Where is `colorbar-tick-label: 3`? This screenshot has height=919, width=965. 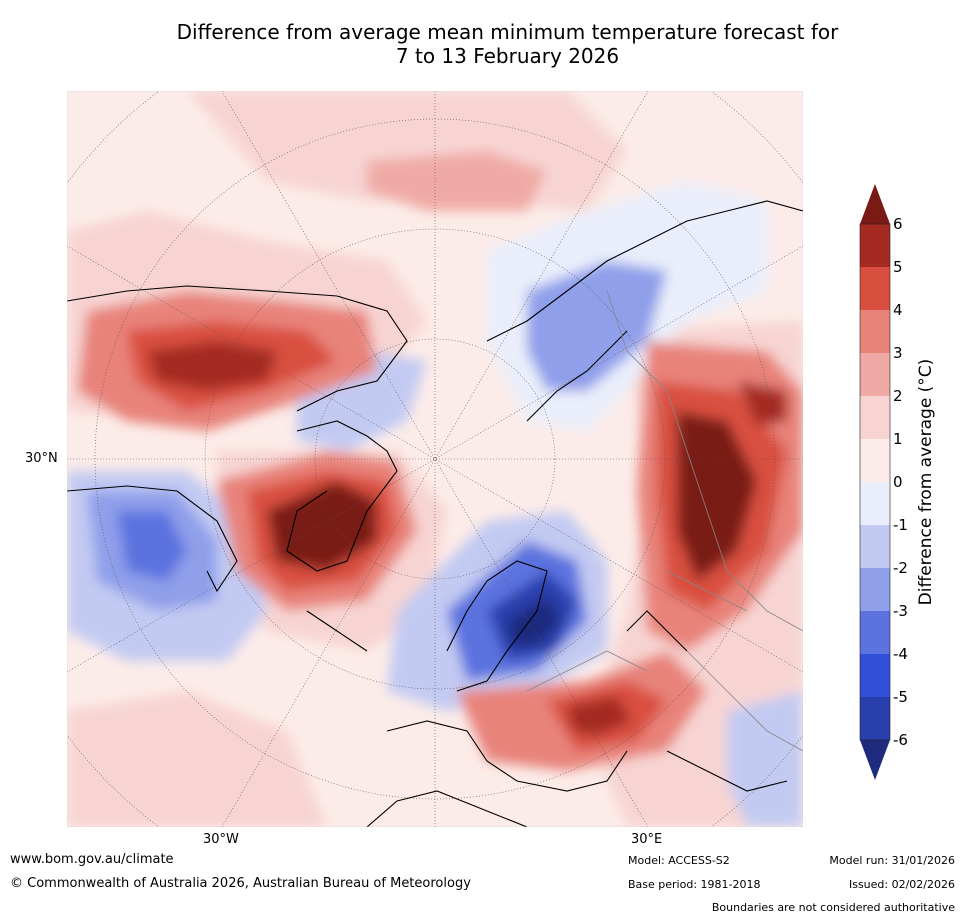
colorbar-tick-label: 3 is located at coordinates (898, 353).